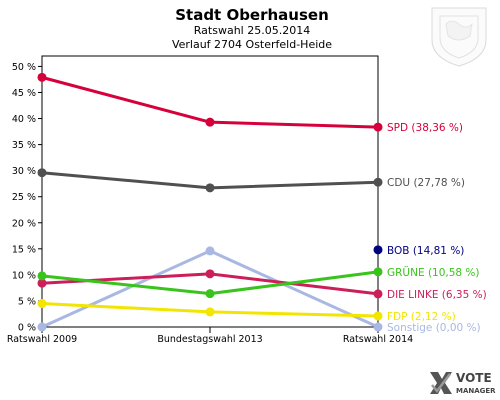 This screenshot has width=500, height=400. I want to click on chart-subtitle-election: Ratswahl 25.05.2014, so click(252, 30).